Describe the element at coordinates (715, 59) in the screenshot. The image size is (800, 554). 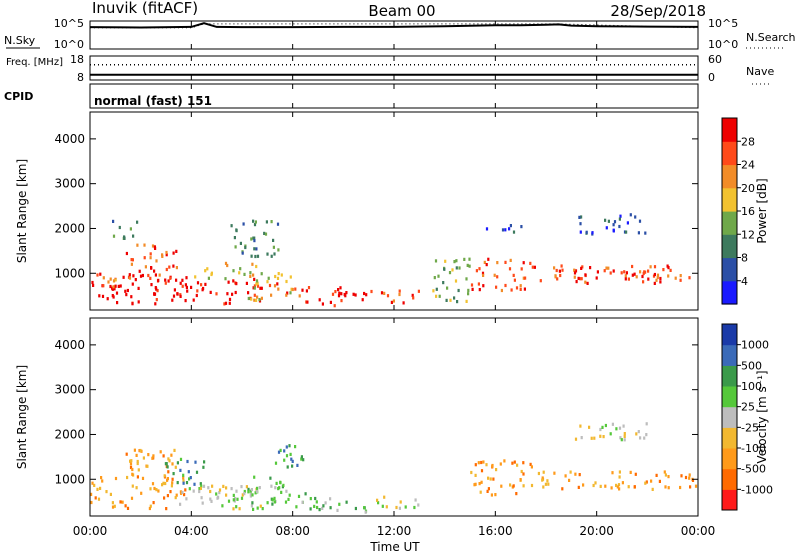
I see `nave-right-tick-top: 60` at that location.